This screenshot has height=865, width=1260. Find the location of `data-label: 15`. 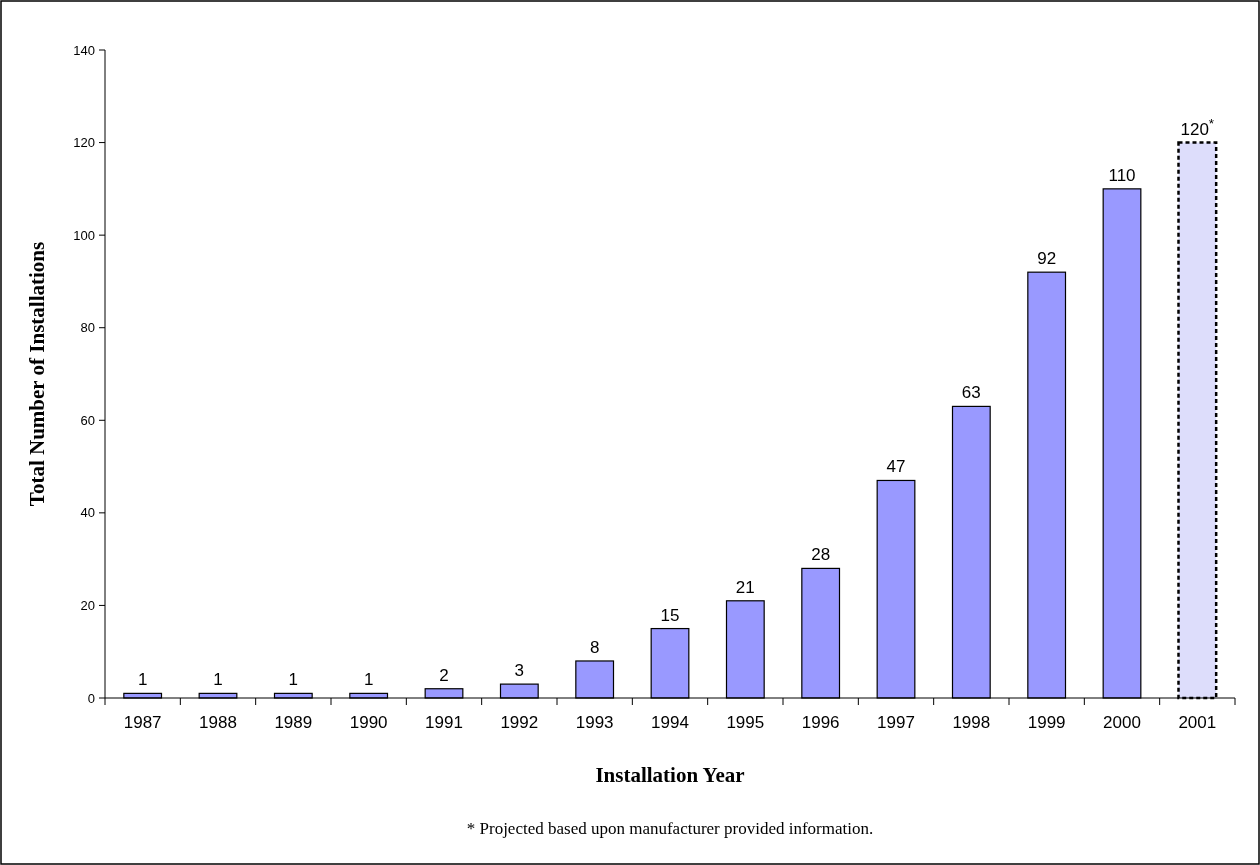

data-label: 15 is located at coordinates (670, 615).